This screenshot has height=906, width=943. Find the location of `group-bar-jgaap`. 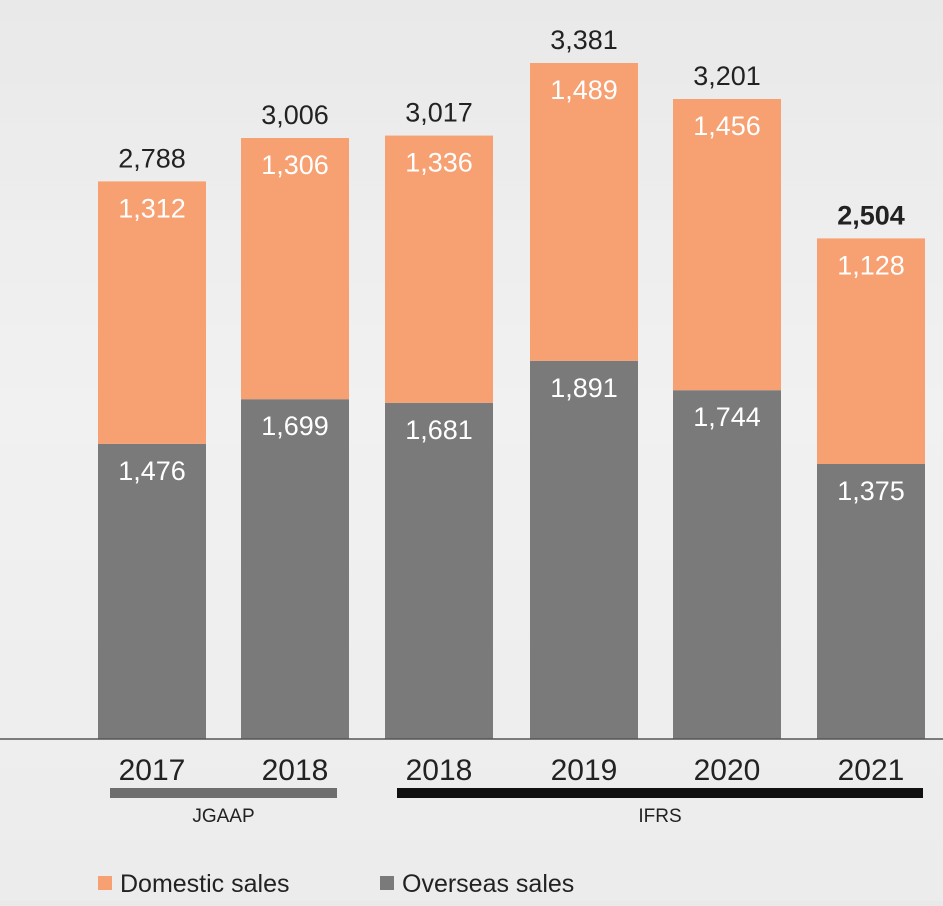

group-bar-jgaap is located at coordinates (223, 793).